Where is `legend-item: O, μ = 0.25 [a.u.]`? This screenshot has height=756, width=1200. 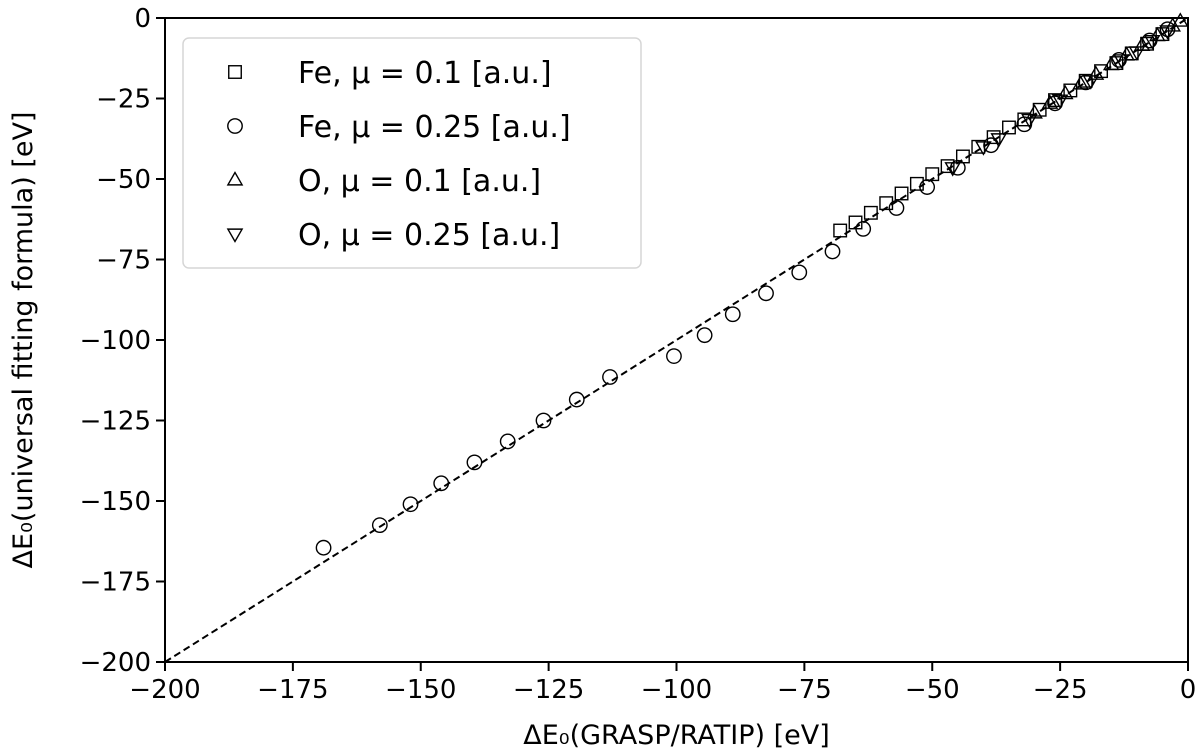 legend-item: O, μ = 0.25 [a.u.] is located at coordinates (393, 235).